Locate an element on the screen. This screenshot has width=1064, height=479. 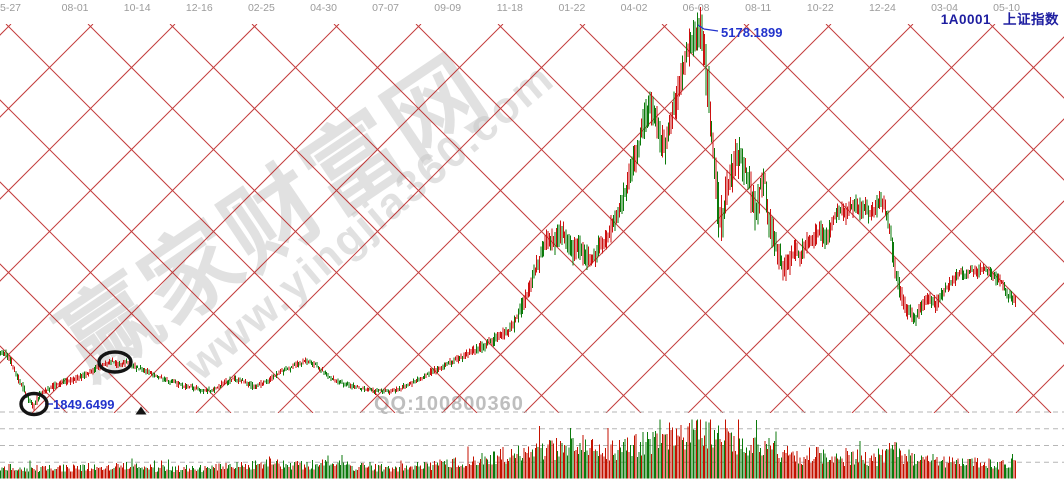
x-axis-date: 08-01 is located at coordinates (75, 8).